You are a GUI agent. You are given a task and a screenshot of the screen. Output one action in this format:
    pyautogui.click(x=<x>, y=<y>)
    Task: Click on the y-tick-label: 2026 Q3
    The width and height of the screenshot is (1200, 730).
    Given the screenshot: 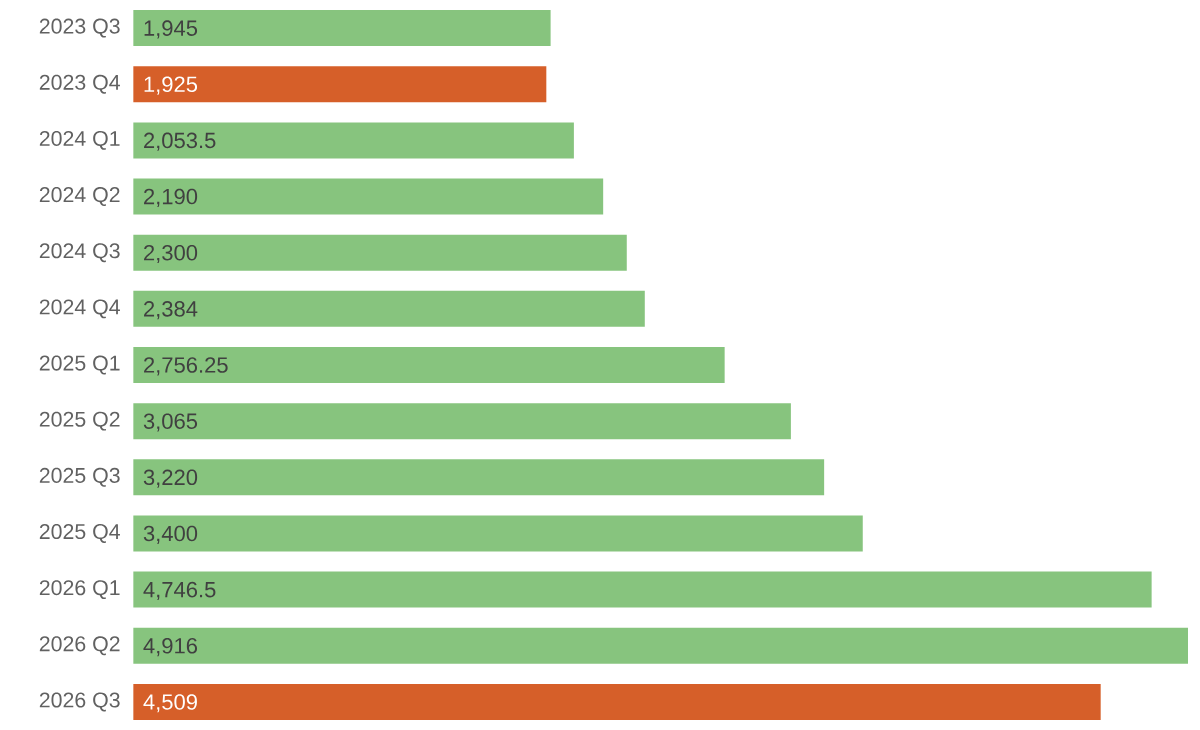 What is the action you would take?
    pyautogui.click(x=79, y=702)
    